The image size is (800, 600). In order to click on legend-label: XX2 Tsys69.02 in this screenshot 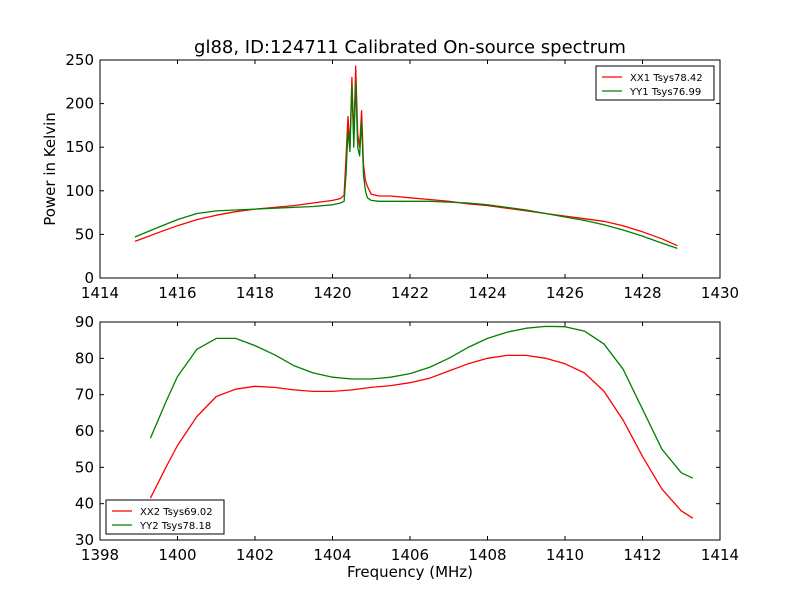, I will do `click(176, 512)`.